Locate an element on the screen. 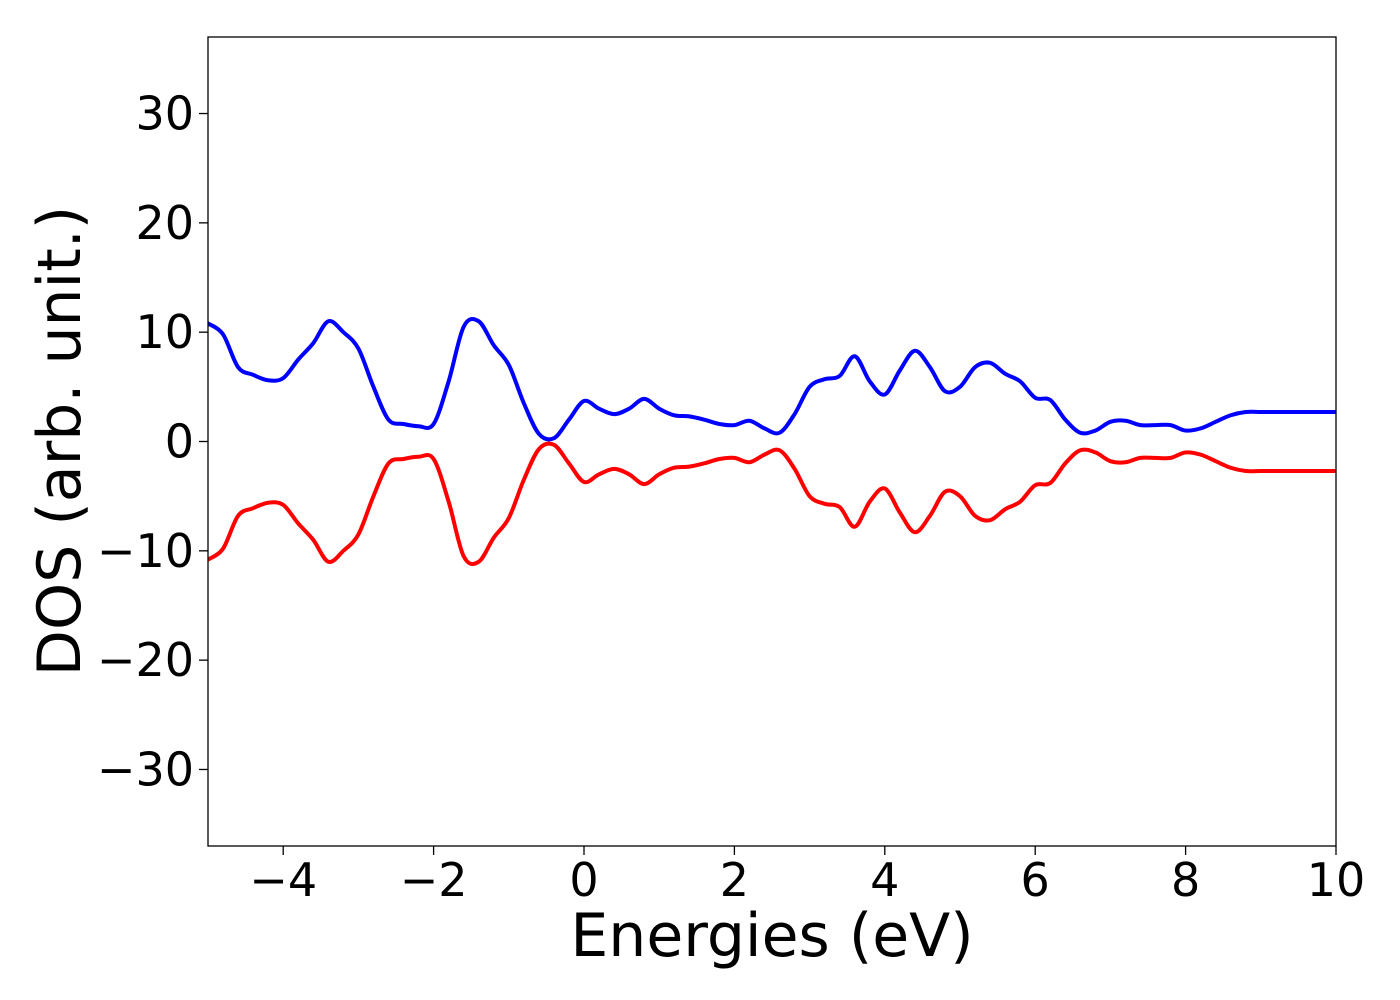 This screenshot has width=1400, height=1000. y-tick-label: 10 is located at coordinates (164, 332).